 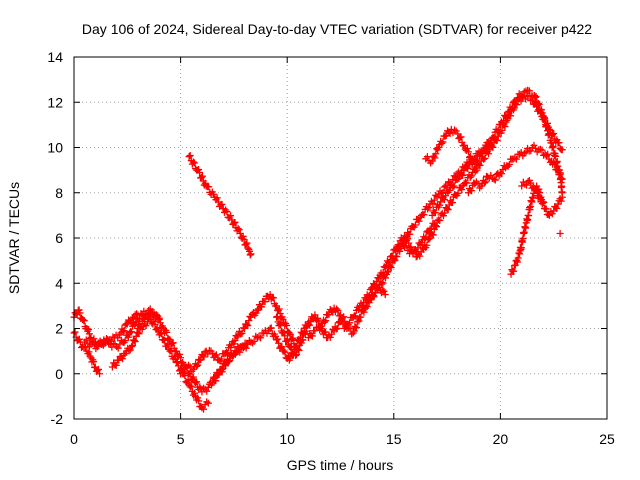 I want to click on x-axis-label: GPS time / hours, so click(x=340, y=465).